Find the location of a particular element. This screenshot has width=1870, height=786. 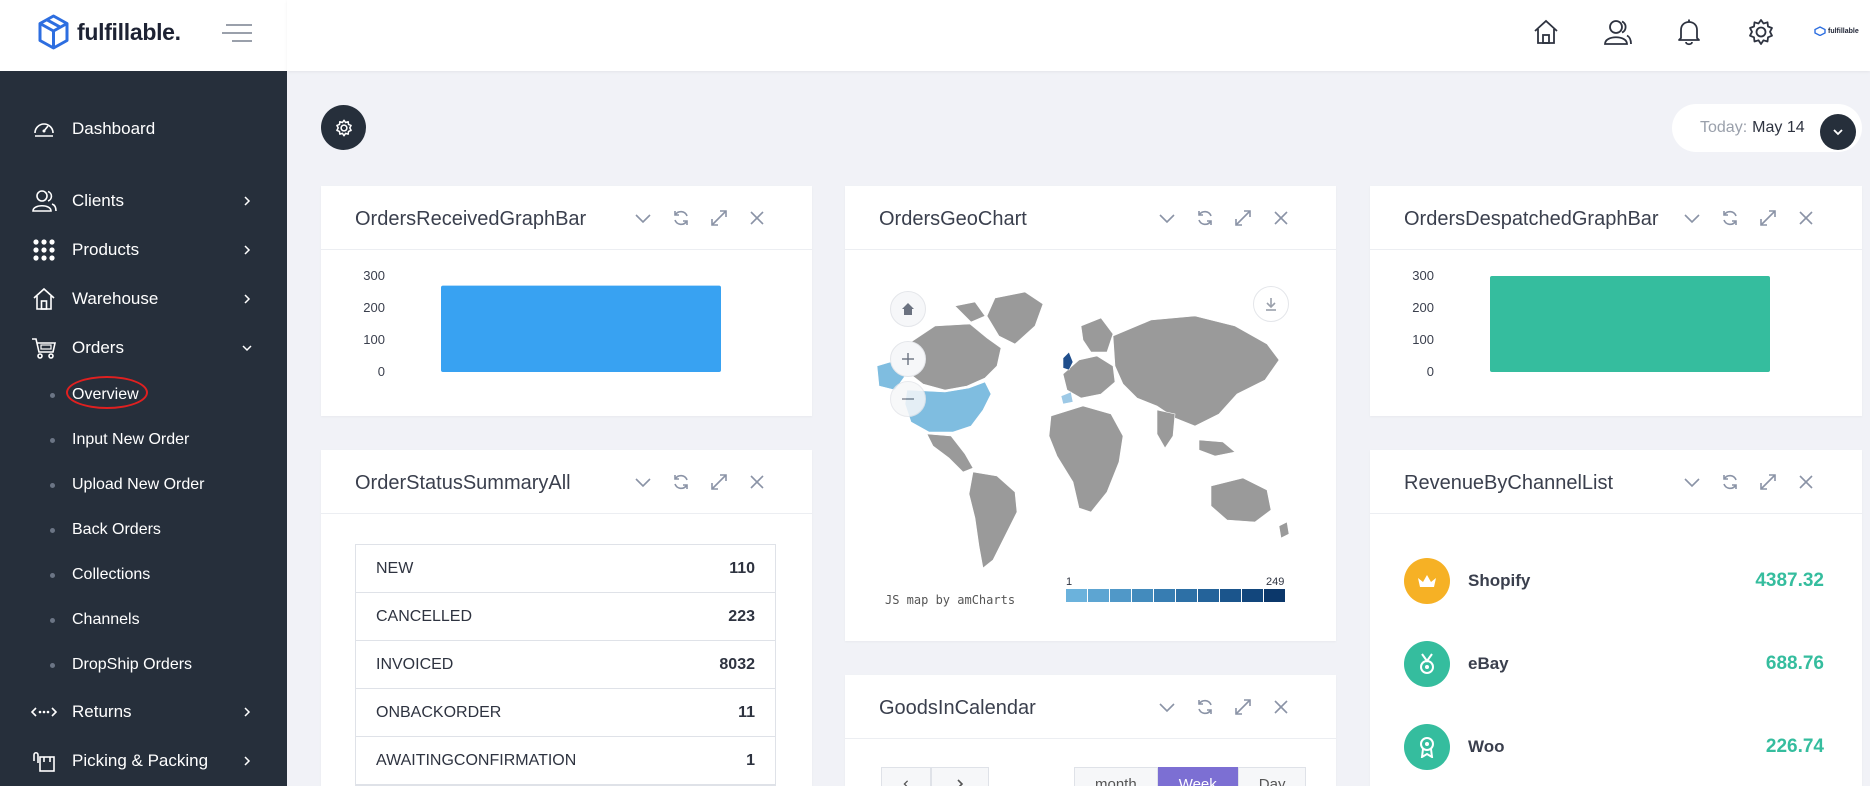

date-value: May 14 is located at coordinates (1778, 127).